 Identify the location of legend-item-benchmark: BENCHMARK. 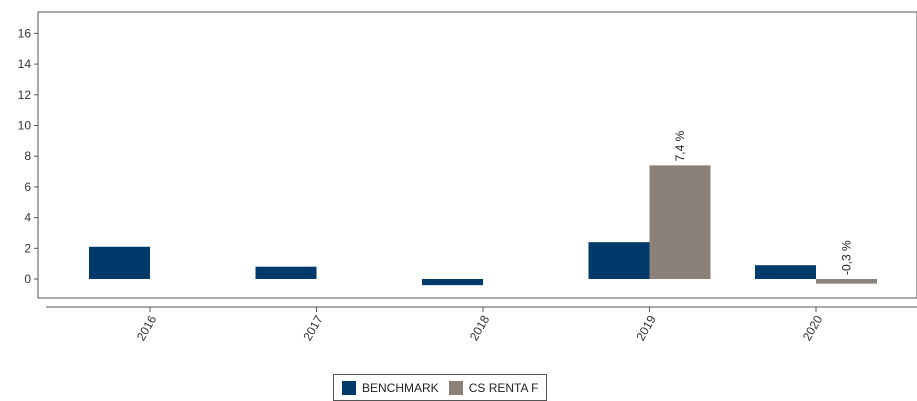
(390, 388).